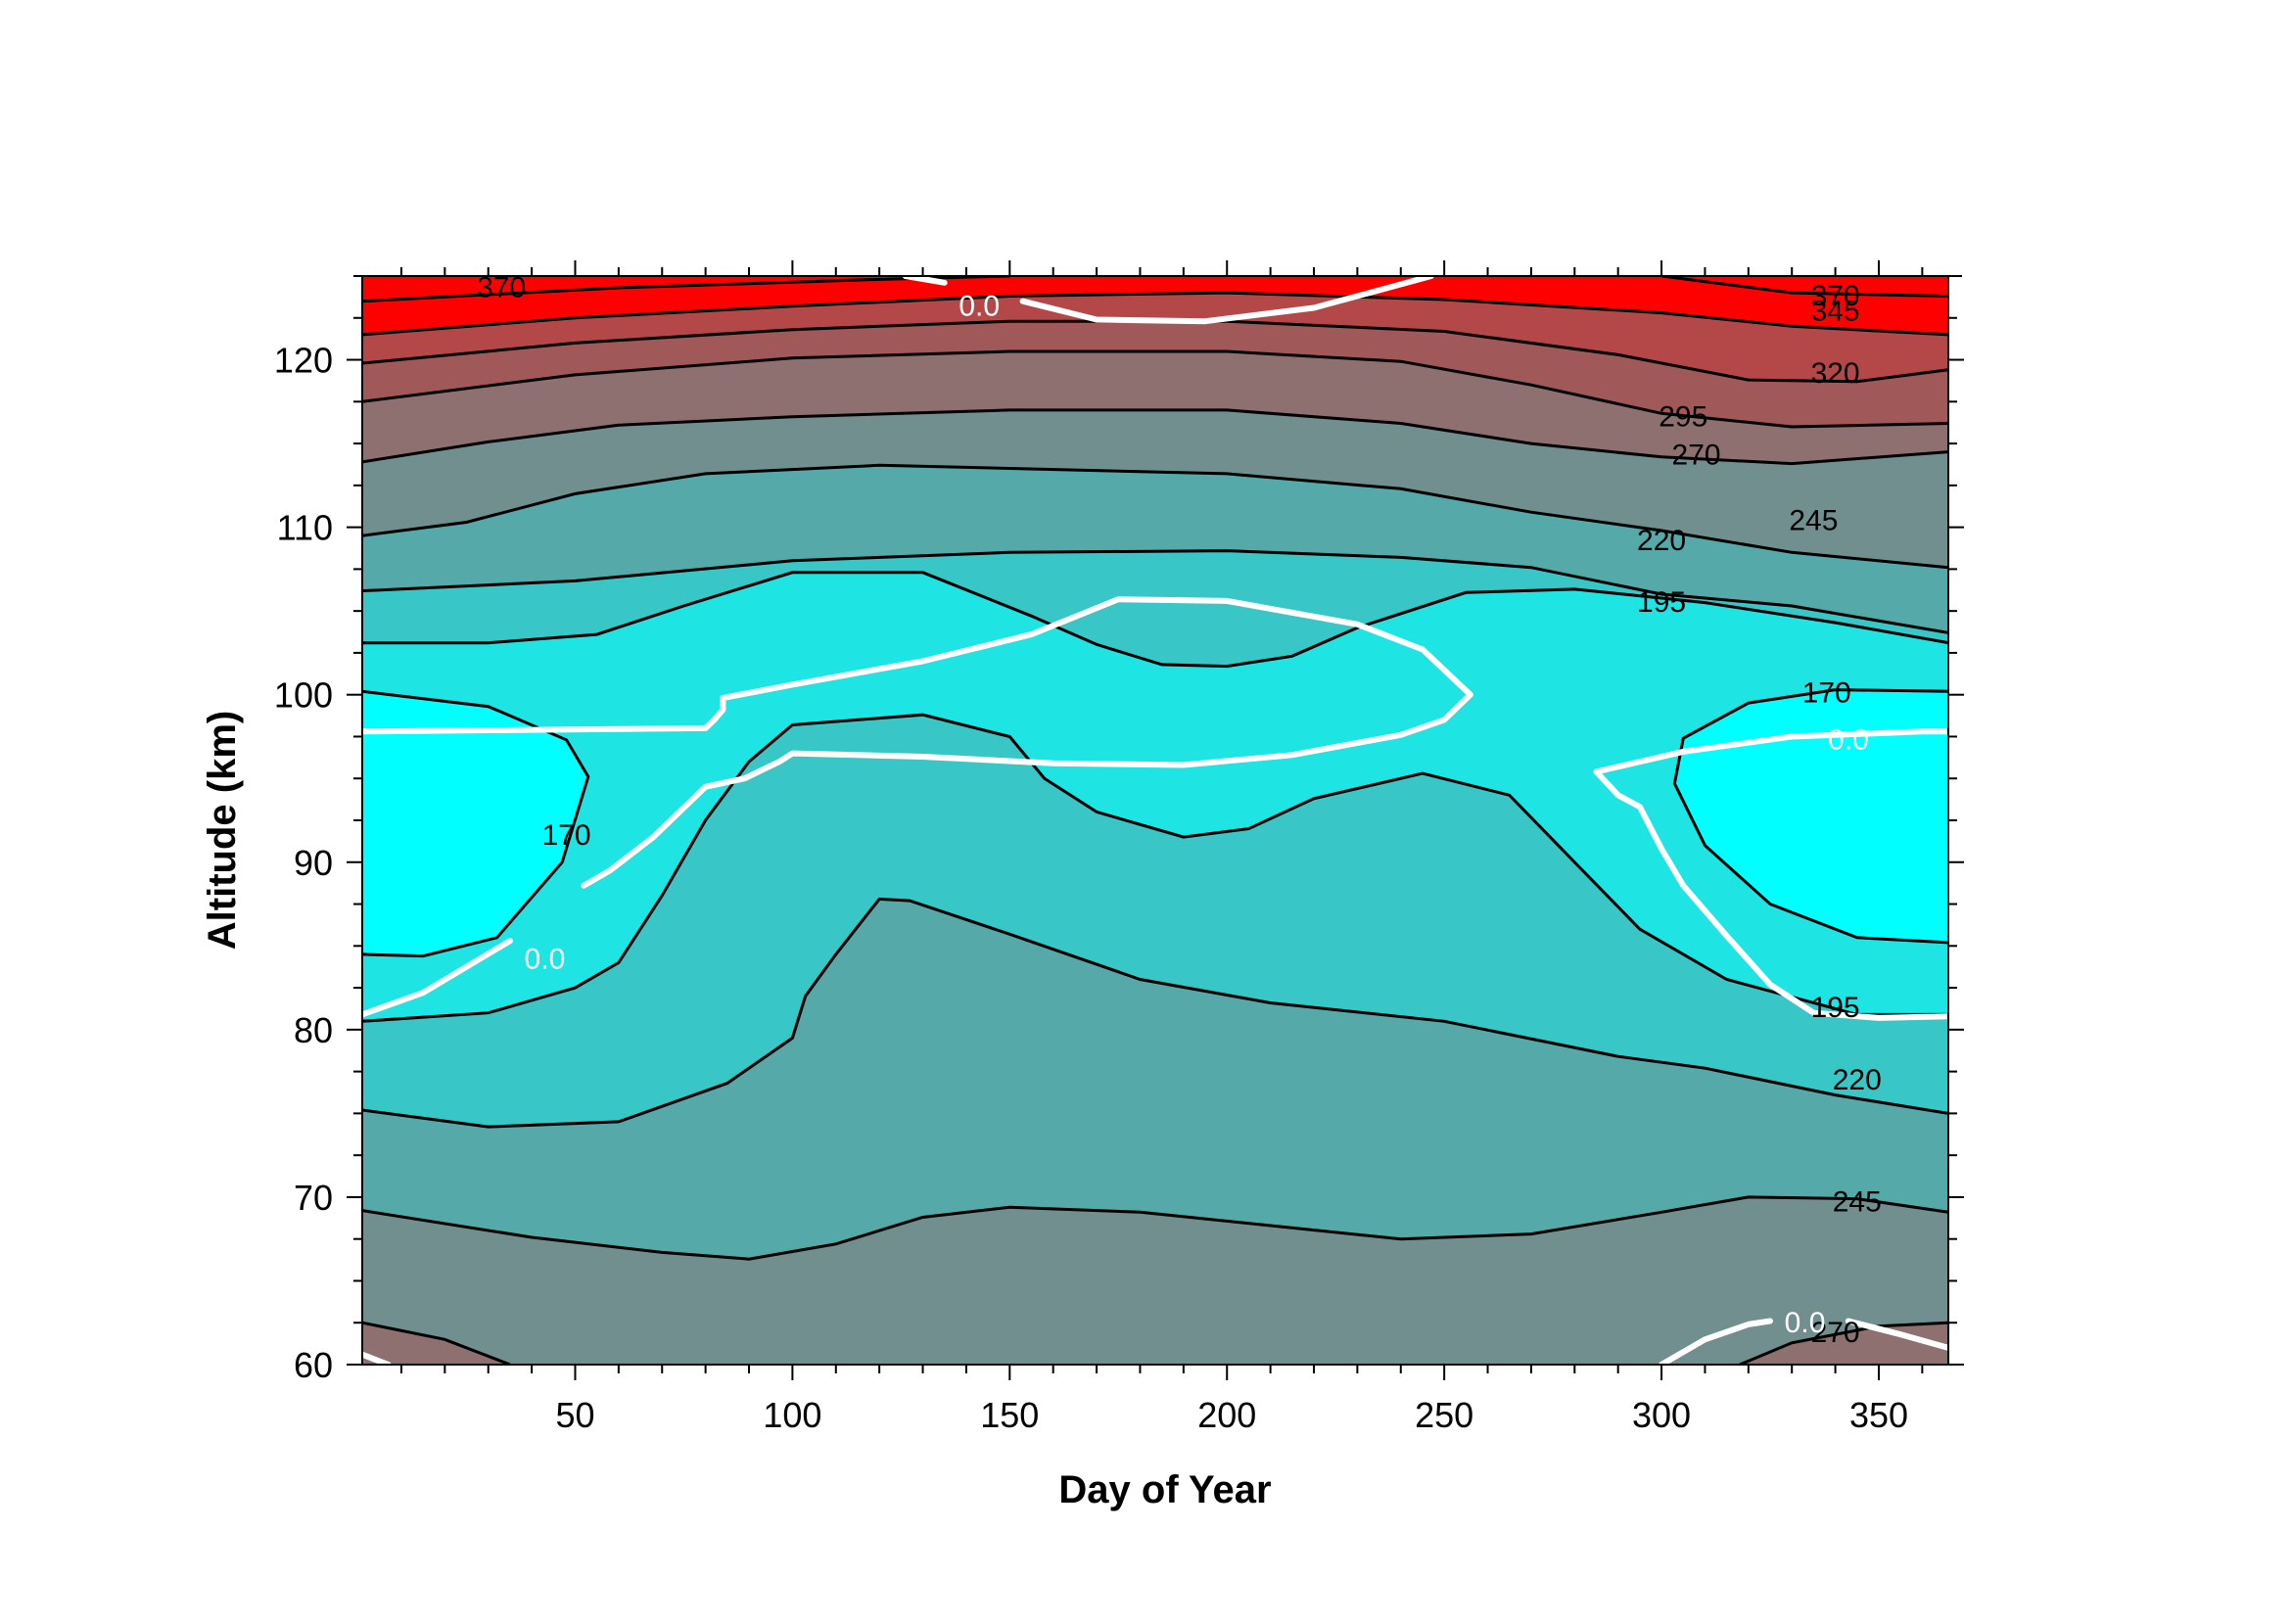 The image size is (2290, 1624). What do you see at coordinates (1835, 296) in the screenshot?
I see `temperature-label-370-1: 370` at bounding box center [1835, 296].